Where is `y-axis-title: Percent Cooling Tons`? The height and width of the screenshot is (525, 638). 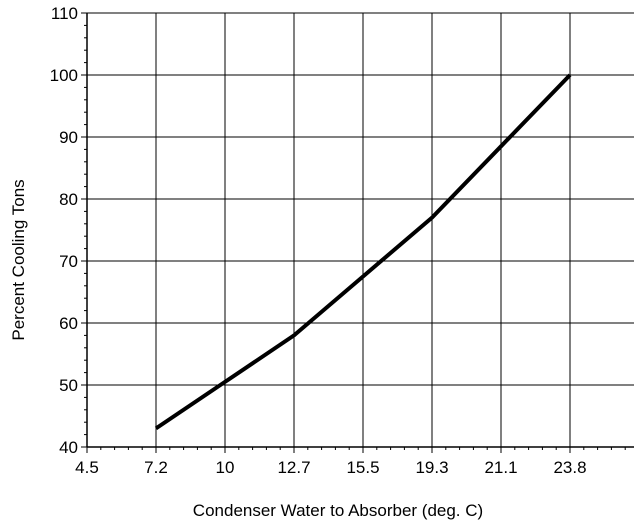
y-axis-title: Percent Cooling Tons is located at coordinates (18, 259).